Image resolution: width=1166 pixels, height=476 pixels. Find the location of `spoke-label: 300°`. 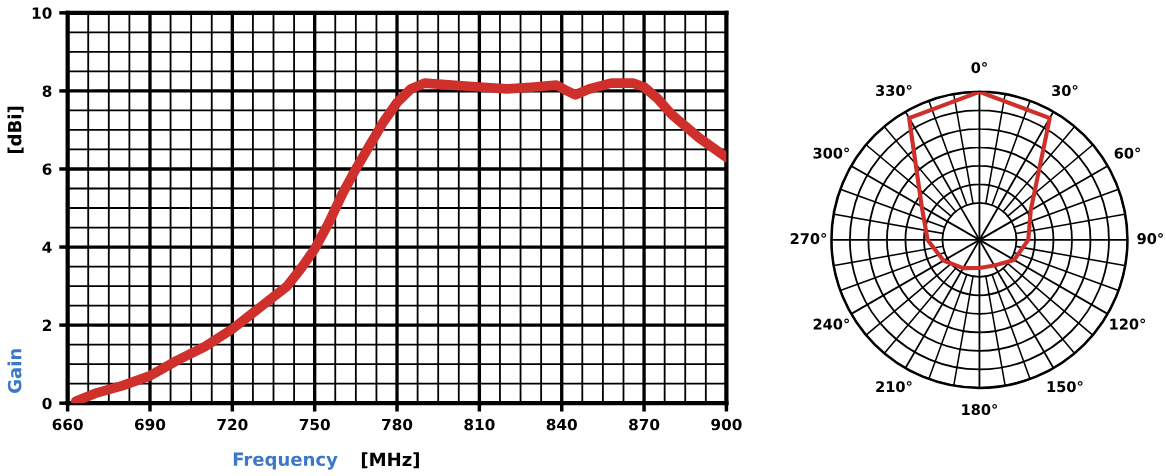

spoke-label: 300° is located at coordinates (831, 153).